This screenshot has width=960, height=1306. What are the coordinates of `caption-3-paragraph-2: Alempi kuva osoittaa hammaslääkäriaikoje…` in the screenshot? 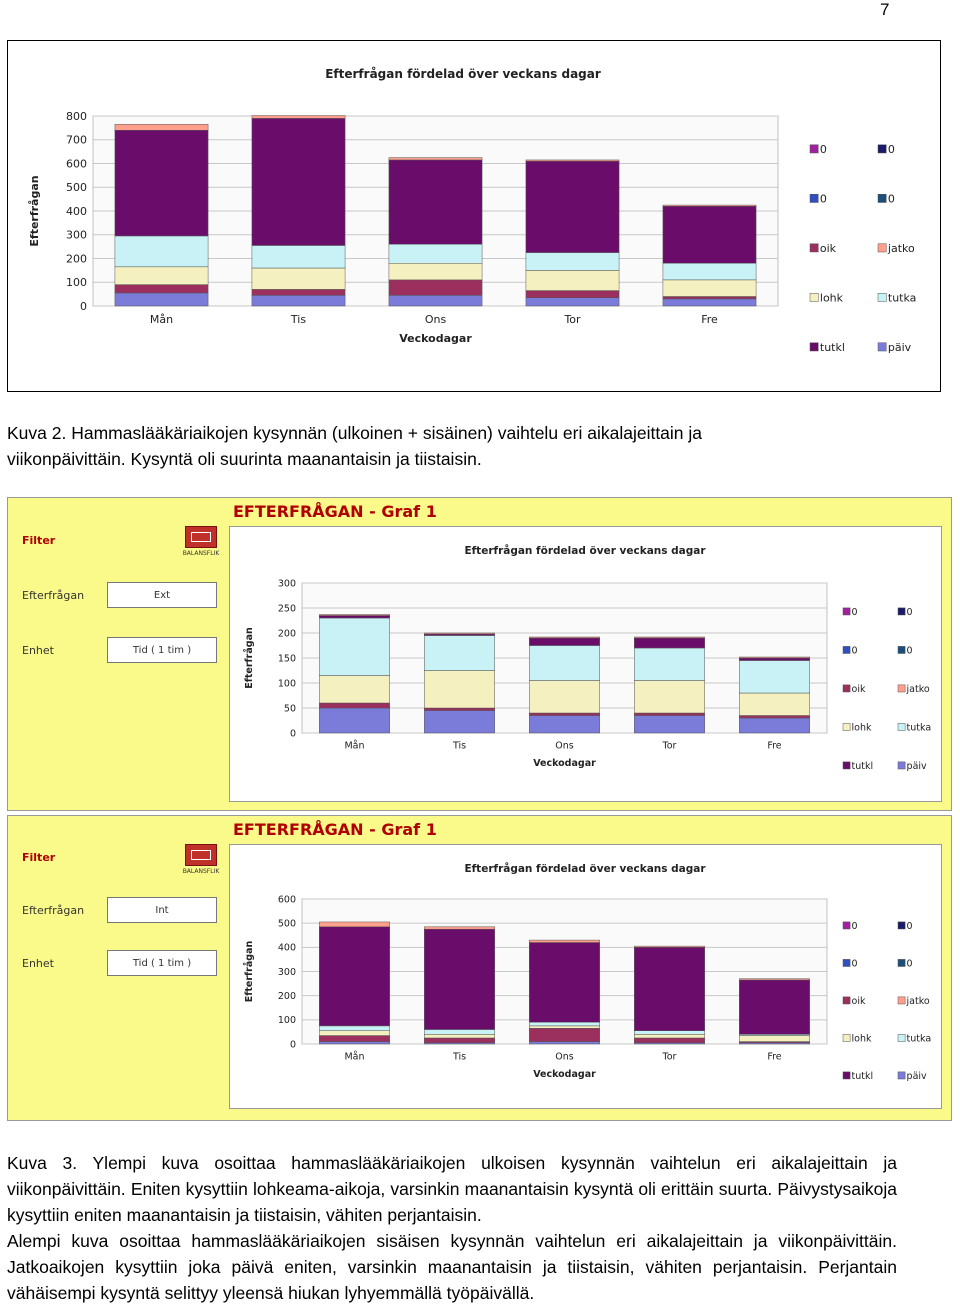 It's located at (452, 1267).